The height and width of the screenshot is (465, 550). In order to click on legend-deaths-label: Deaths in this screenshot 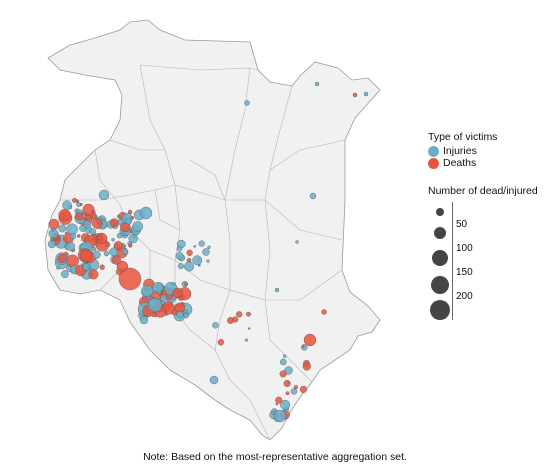, I will do `click(460, 163)`.